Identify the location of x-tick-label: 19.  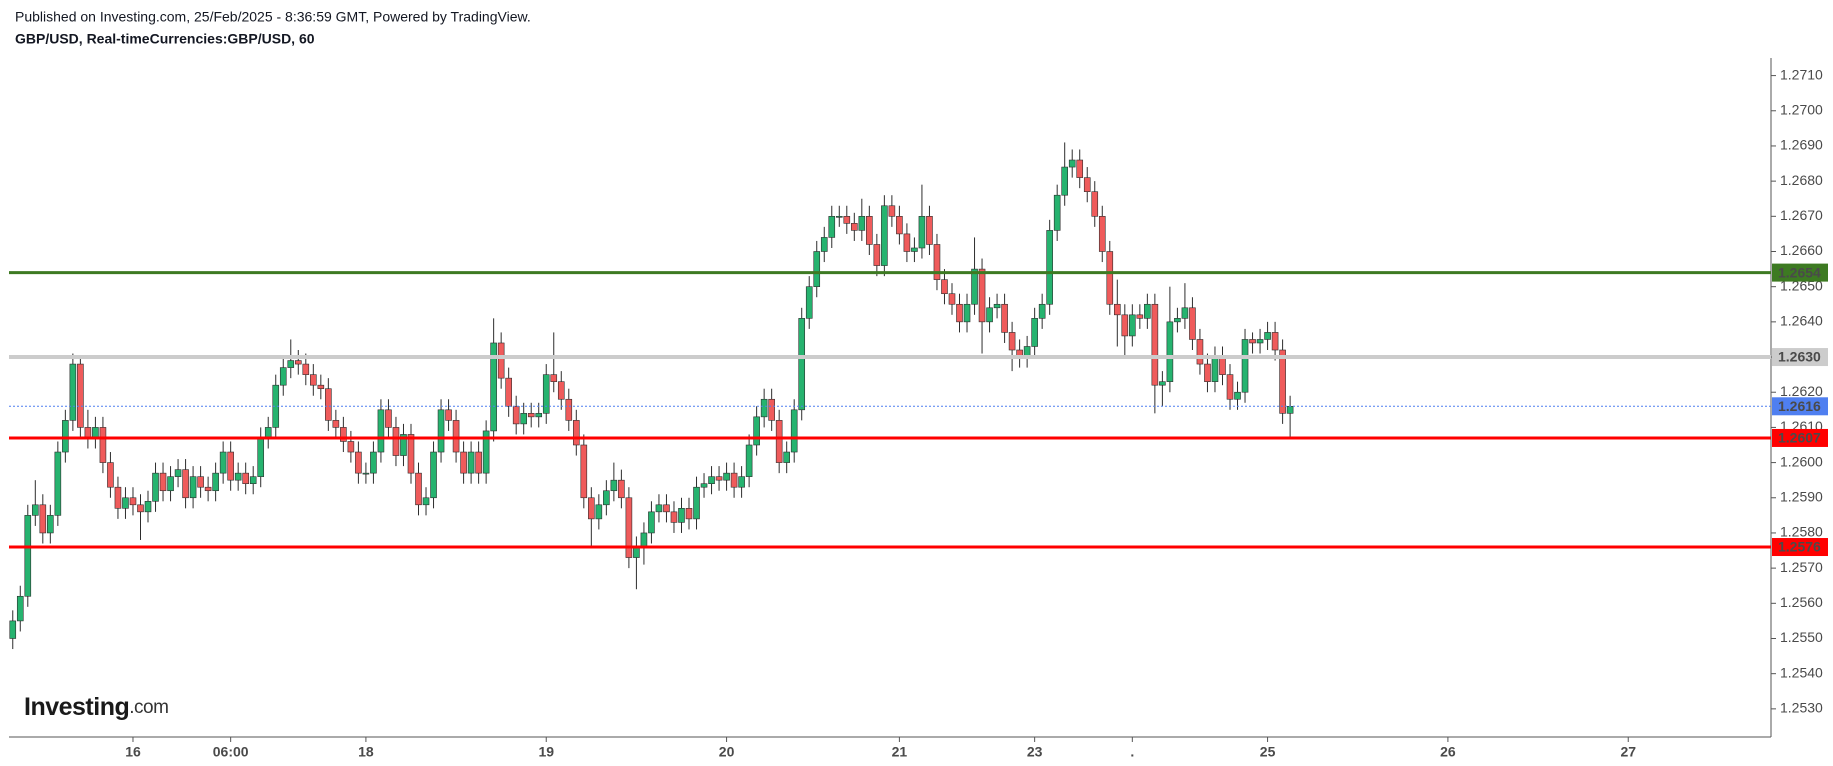
(546, 752).